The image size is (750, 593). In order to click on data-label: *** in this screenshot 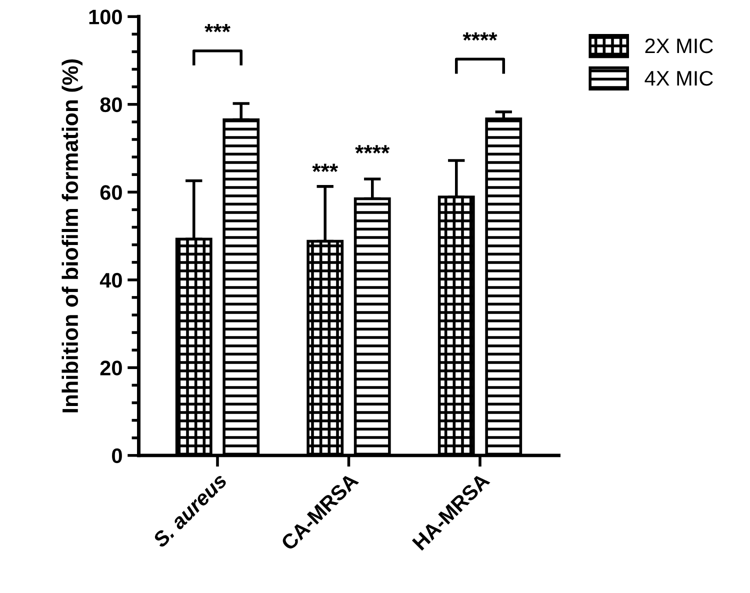, I will do `click(325, 168)`.